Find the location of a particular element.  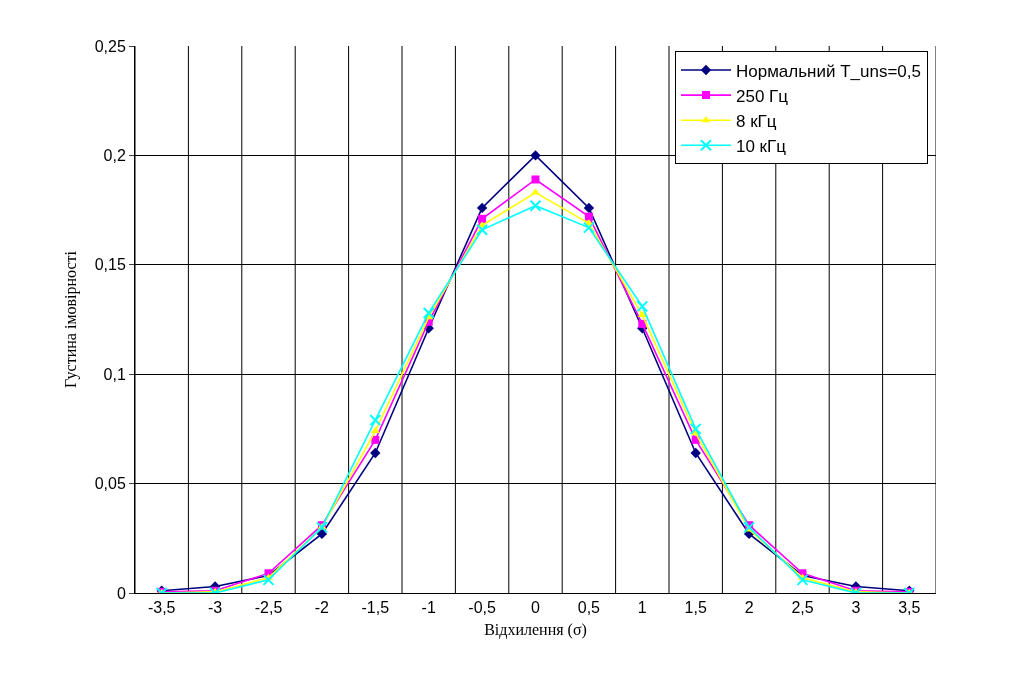

x-tick-label: 1 is located at coordinates (642, 608).